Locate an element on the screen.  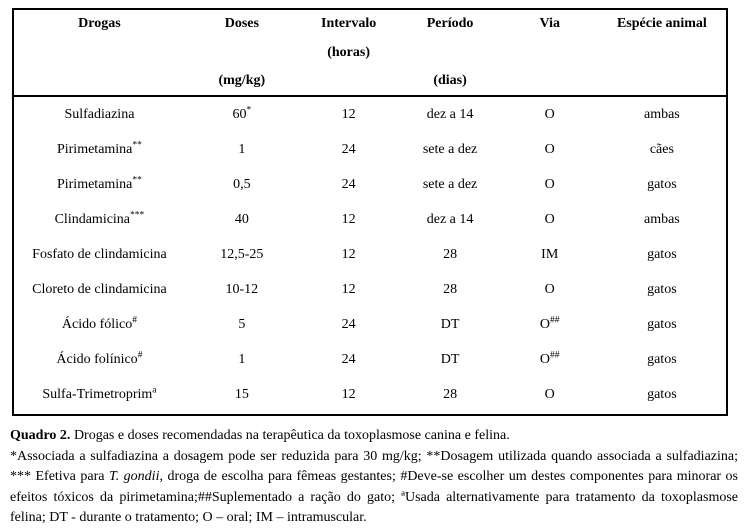
column-header-unit: (mg/kg) is located at coordinates (242, 80).